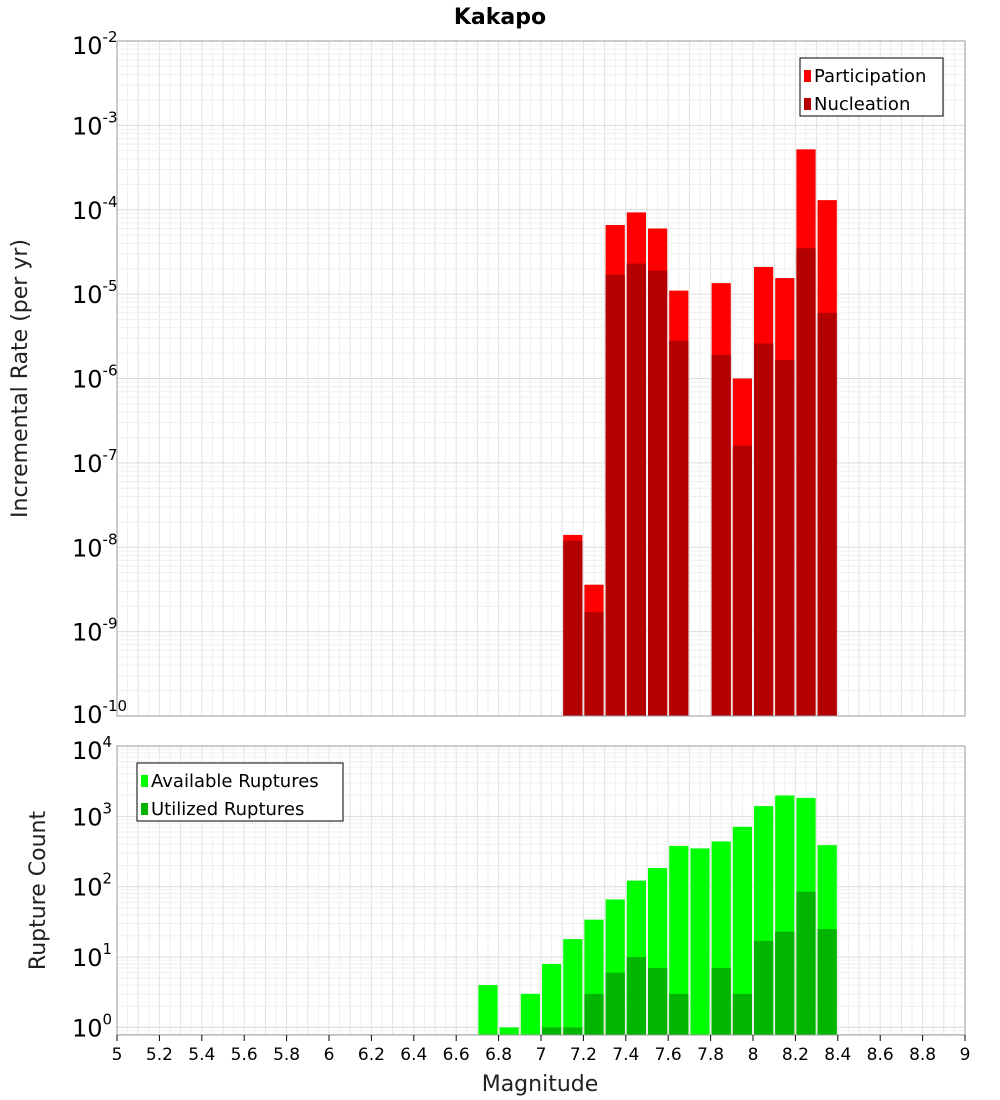 The height and width of the screenshot is (1100, 1000). Describe the element at coordinates (20, 378) in the screenshot. I see `y-axis-label: Incremental Rate (per yr)` at that location.